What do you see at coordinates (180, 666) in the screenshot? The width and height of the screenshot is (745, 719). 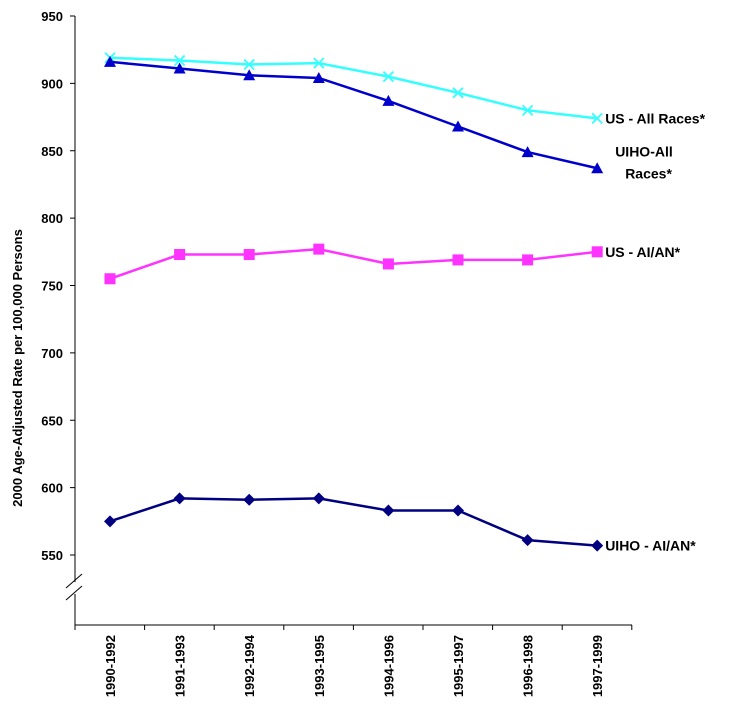 I see `x-tick-label: 1991-1993` at bounding box center [180, 666].